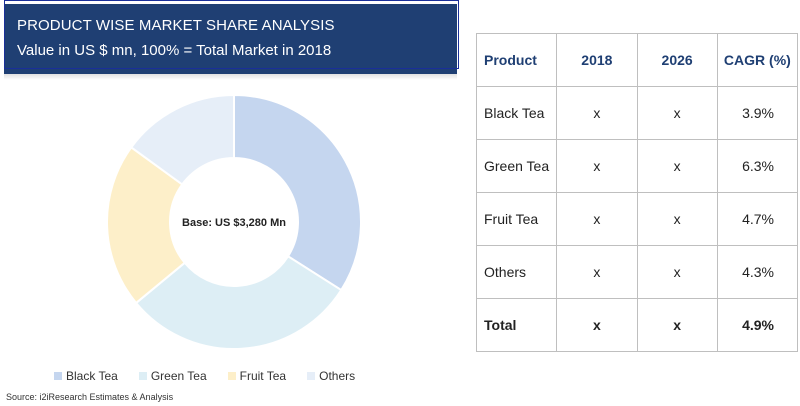 The image size is (800, 406). Describe the element at coordinates (92, 376) in the screenshot. I see `legend-label: Black Tea` at that location.